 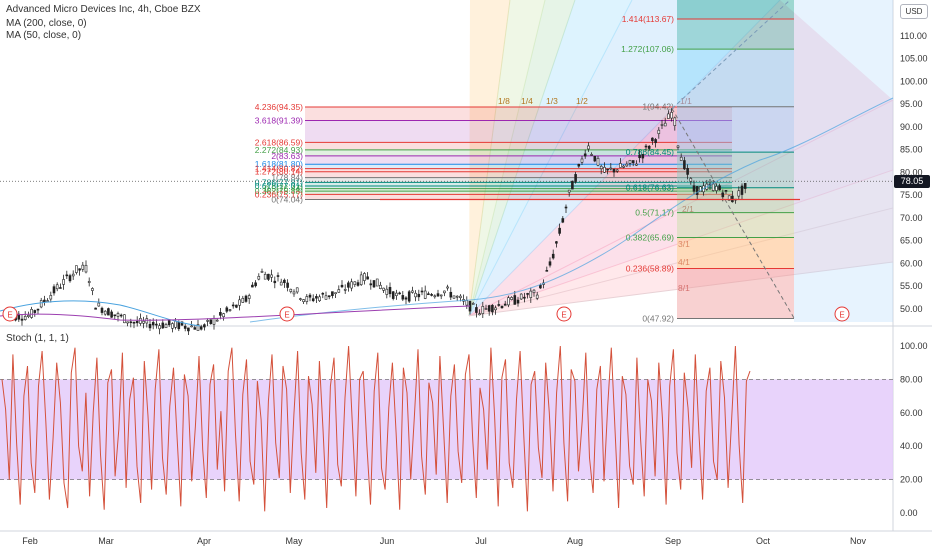 I want to click on fan-label: 1/2, so click(x=582, y=101).